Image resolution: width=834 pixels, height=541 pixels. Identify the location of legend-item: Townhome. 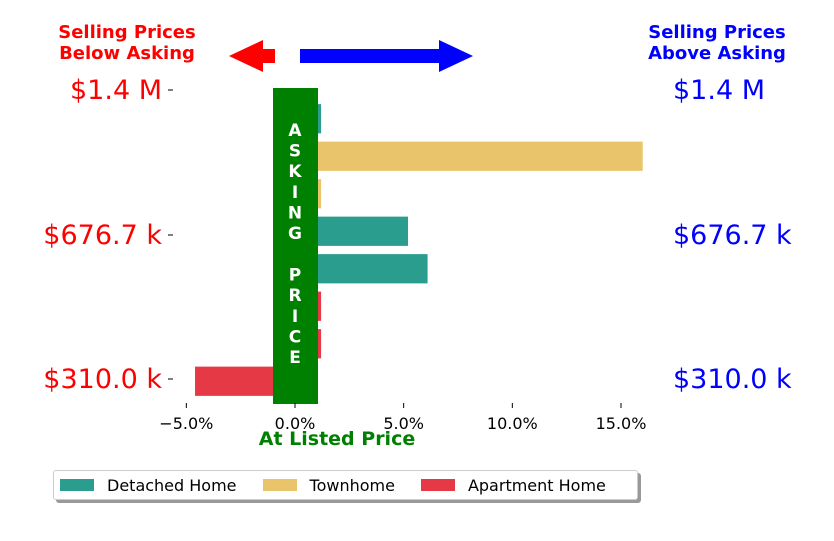
(328, 485).